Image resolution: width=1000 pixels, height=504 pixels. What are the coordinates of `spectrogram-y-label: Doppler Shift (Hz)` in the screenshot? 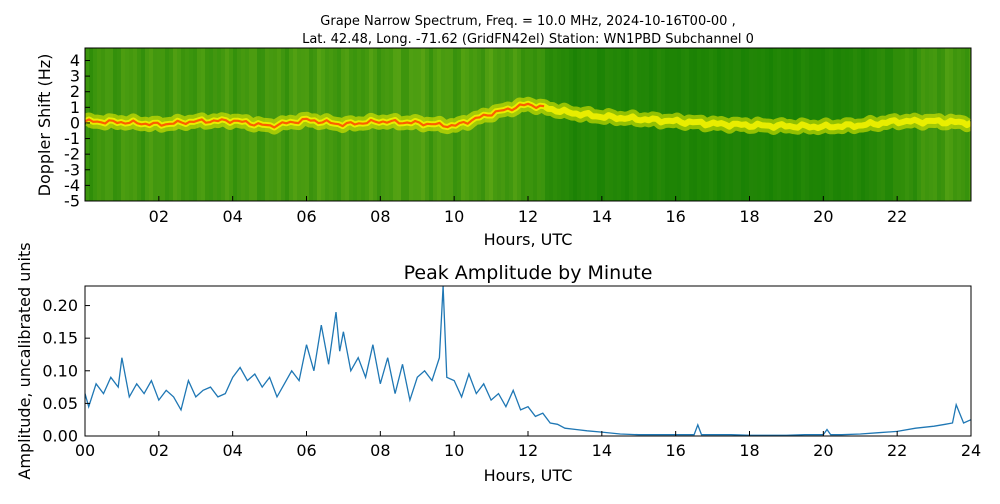 It's located at (44, 125).